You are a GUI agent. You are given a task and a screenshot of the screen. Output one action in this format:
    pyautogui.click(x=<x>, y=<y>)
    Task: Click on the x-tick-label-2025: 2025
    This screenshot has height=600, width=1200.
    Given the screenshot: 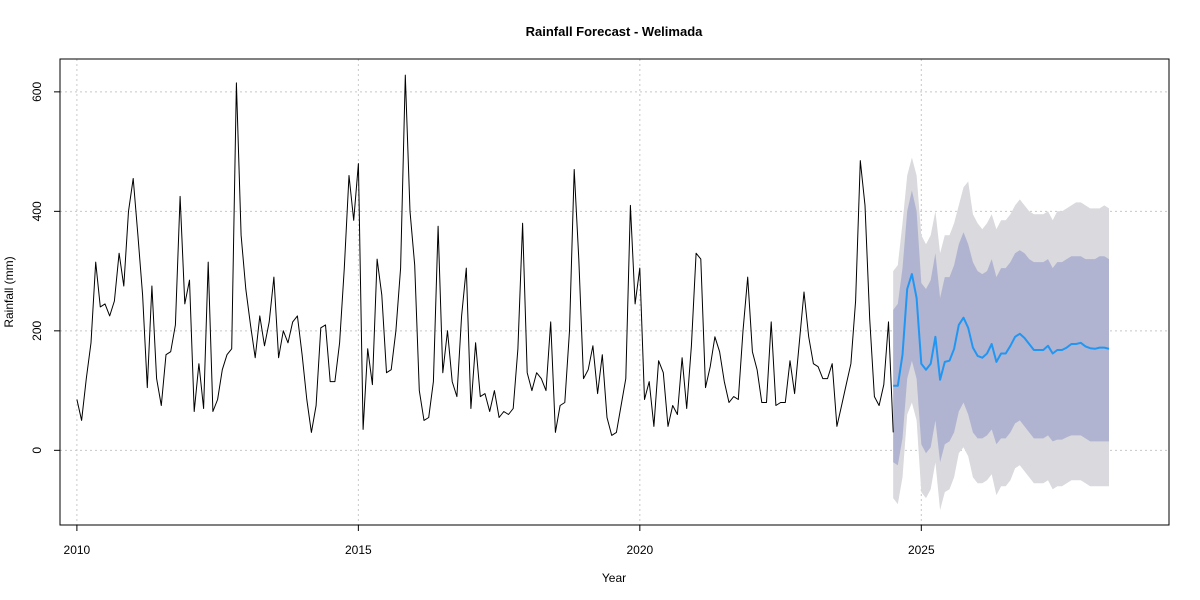 What is the action you would take?
    pyautogui.click(x=921, y=550)
    